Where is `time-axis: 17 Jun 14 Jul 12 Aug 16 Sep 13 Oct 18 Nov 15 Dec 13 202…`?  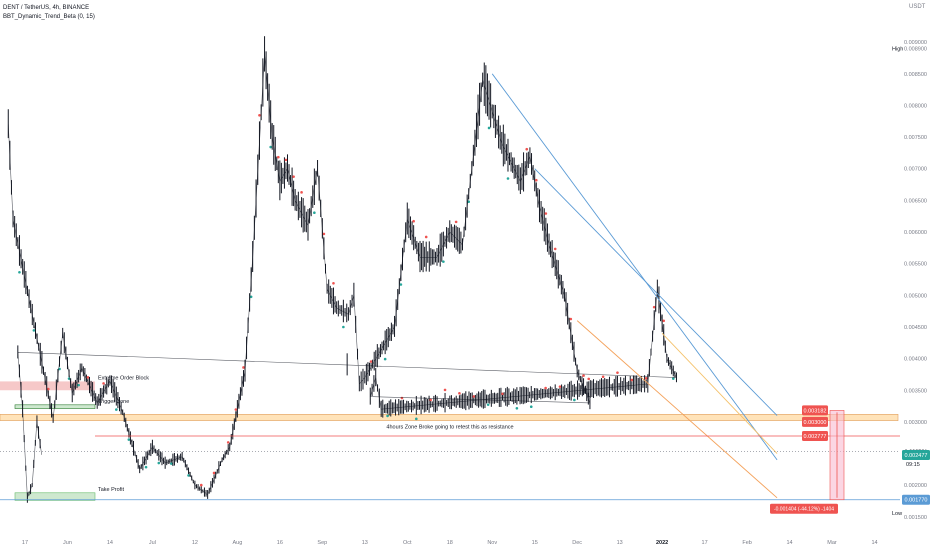
time-axis: 17 Jun 14 Jul 12 Aug 16 Sep 13 Oct 18 Nov 15 Dec 13 202… is located at coordinates (450, 543).